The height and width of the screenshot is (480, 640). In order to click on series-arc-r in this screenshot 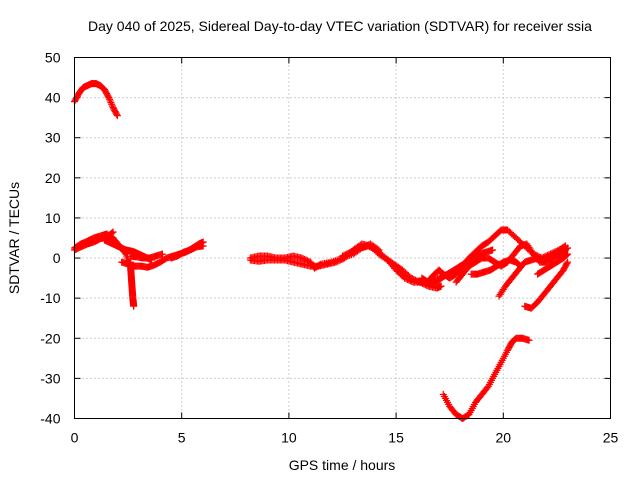, I will do `click(546, 285)`.